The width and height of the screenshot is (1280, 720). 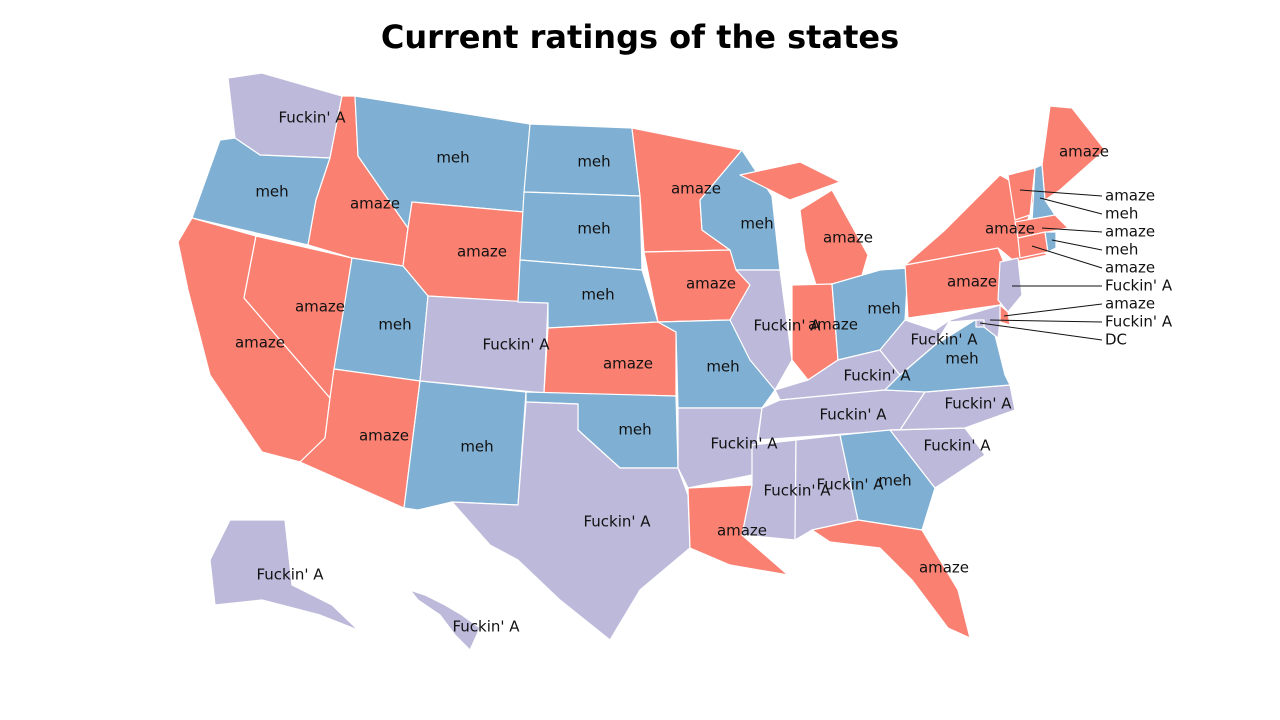 What do you see at coordinates (452, 158) in the screenshot?
I see `state-label-mt: meh` at bounding box center [452, 158].